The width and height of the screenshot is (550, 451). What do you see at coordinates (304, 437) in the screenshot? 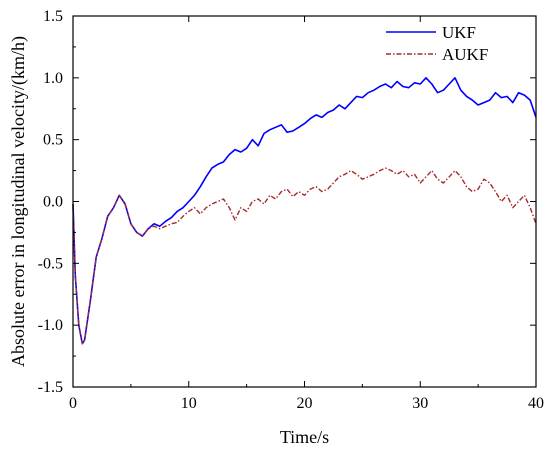
I see `x-axis-title: Time/s` at bounding box center [304, 437].